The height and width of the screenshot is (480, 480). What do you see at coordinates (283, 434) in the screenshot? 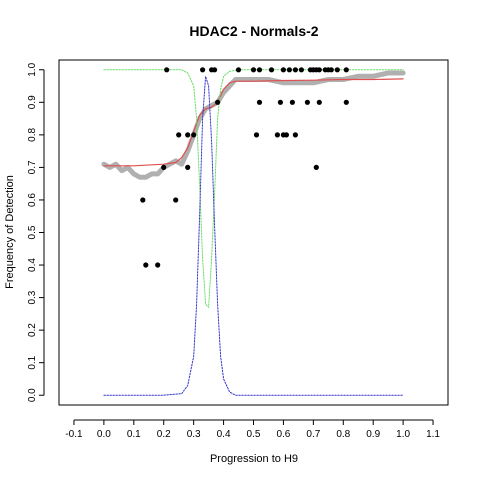
I see `x-tick-label: 0.6` at bounding box center [283, 434].